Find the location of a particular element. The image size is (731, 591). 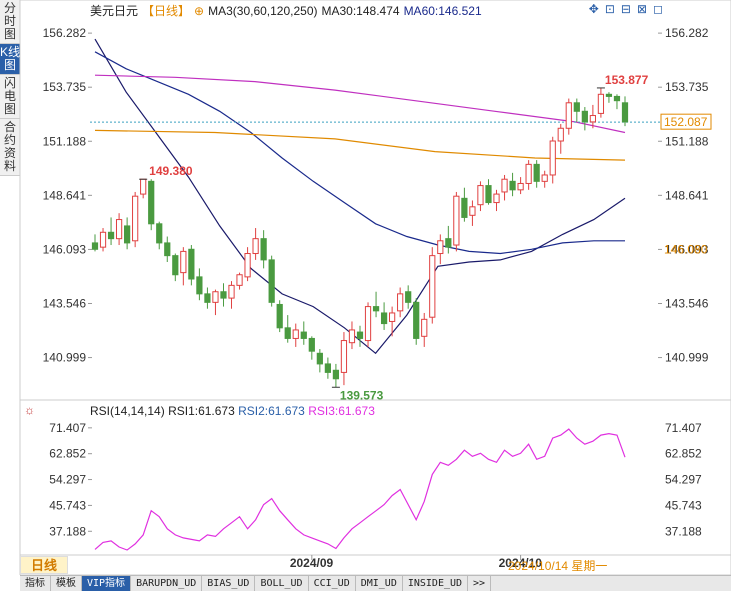

price-tick-label-right: 153.735 is located at coordinates (687, 87).